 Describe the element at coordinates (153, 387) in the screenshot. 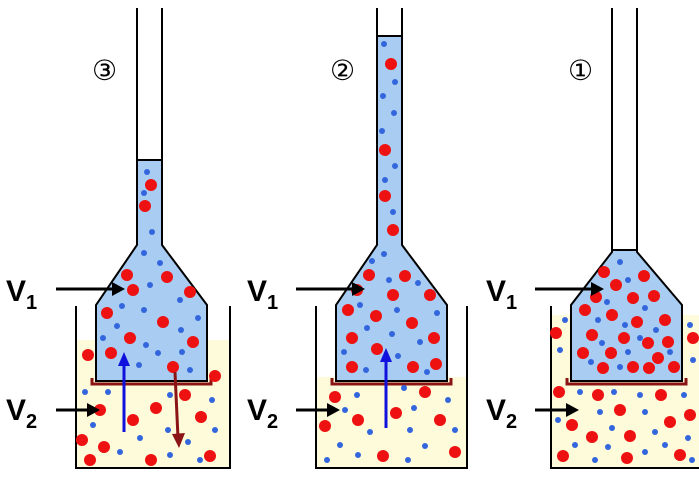

I see `beaker-wall` at that location.